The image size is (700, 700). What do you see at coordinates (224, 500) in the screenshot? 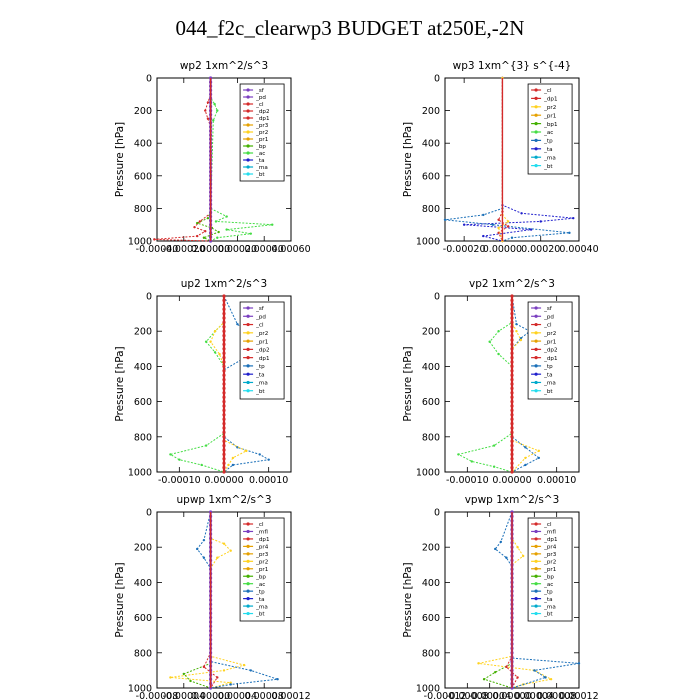
I see `panel-title: upwp 1xm^2/s^3` at bounding box center [224, 500].